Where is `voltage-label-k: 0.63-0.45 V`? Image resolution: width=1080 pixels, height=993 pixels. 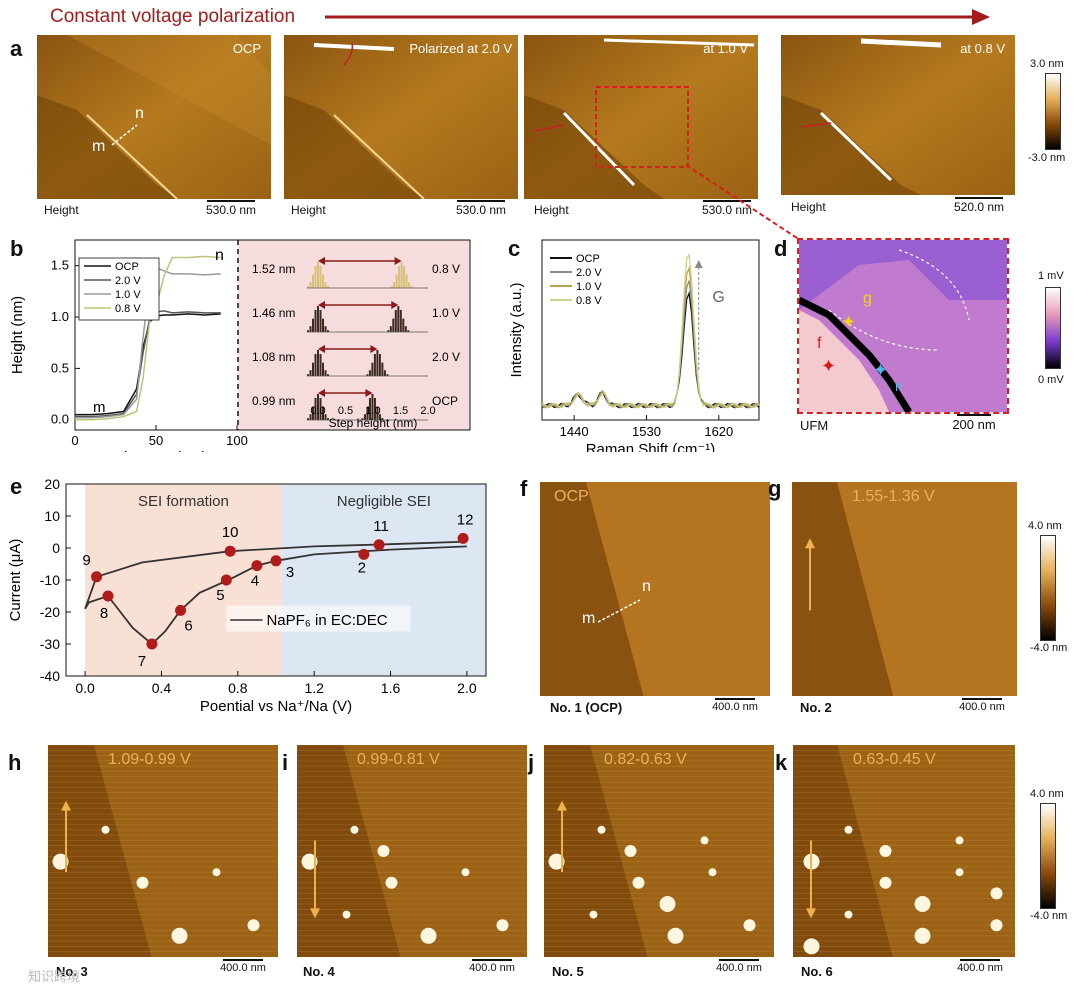 voltage-label-k: 0.63-0.45 V is located at coordinates (894, 759).